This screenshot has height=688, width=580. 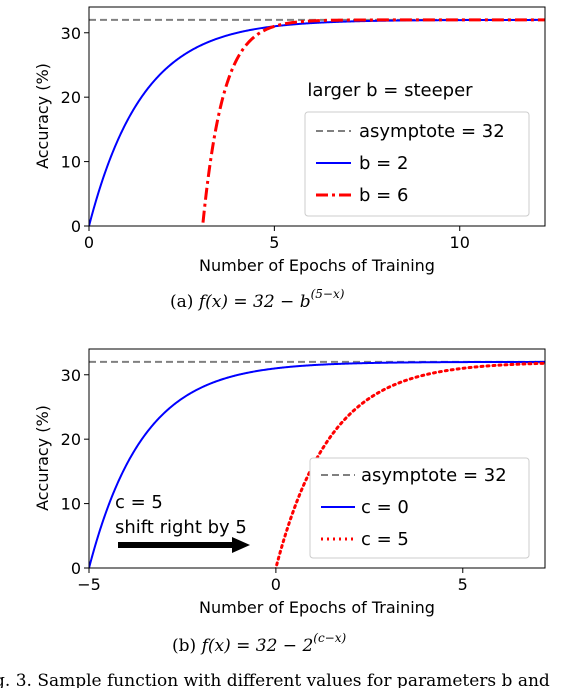 I want to click on chart-a-xtick-label: 10, so click(x=460, y=242).